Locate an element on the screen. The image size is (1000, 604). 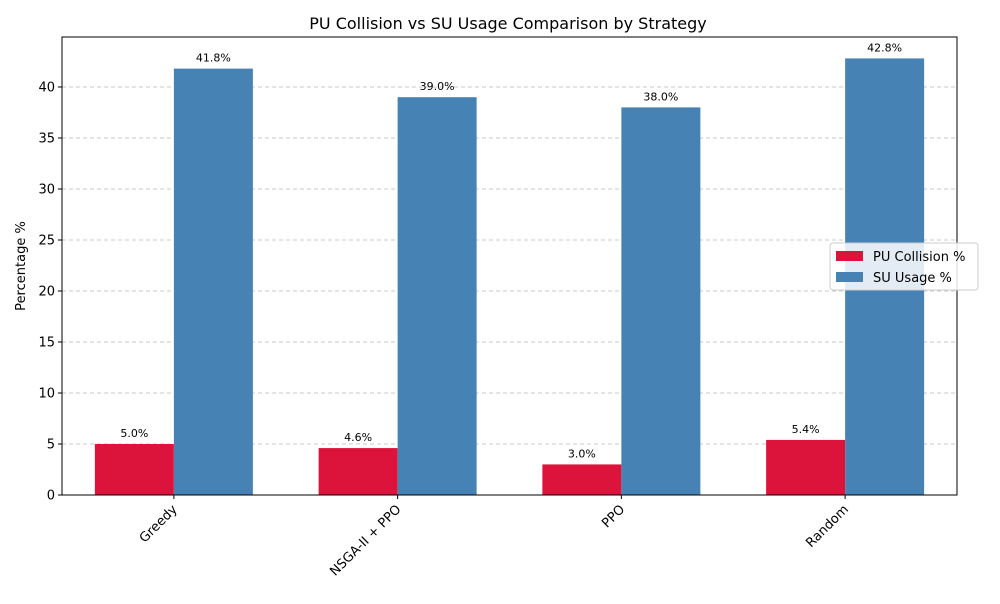
y-tick-label: 40 is located at coordinates (46, 87).